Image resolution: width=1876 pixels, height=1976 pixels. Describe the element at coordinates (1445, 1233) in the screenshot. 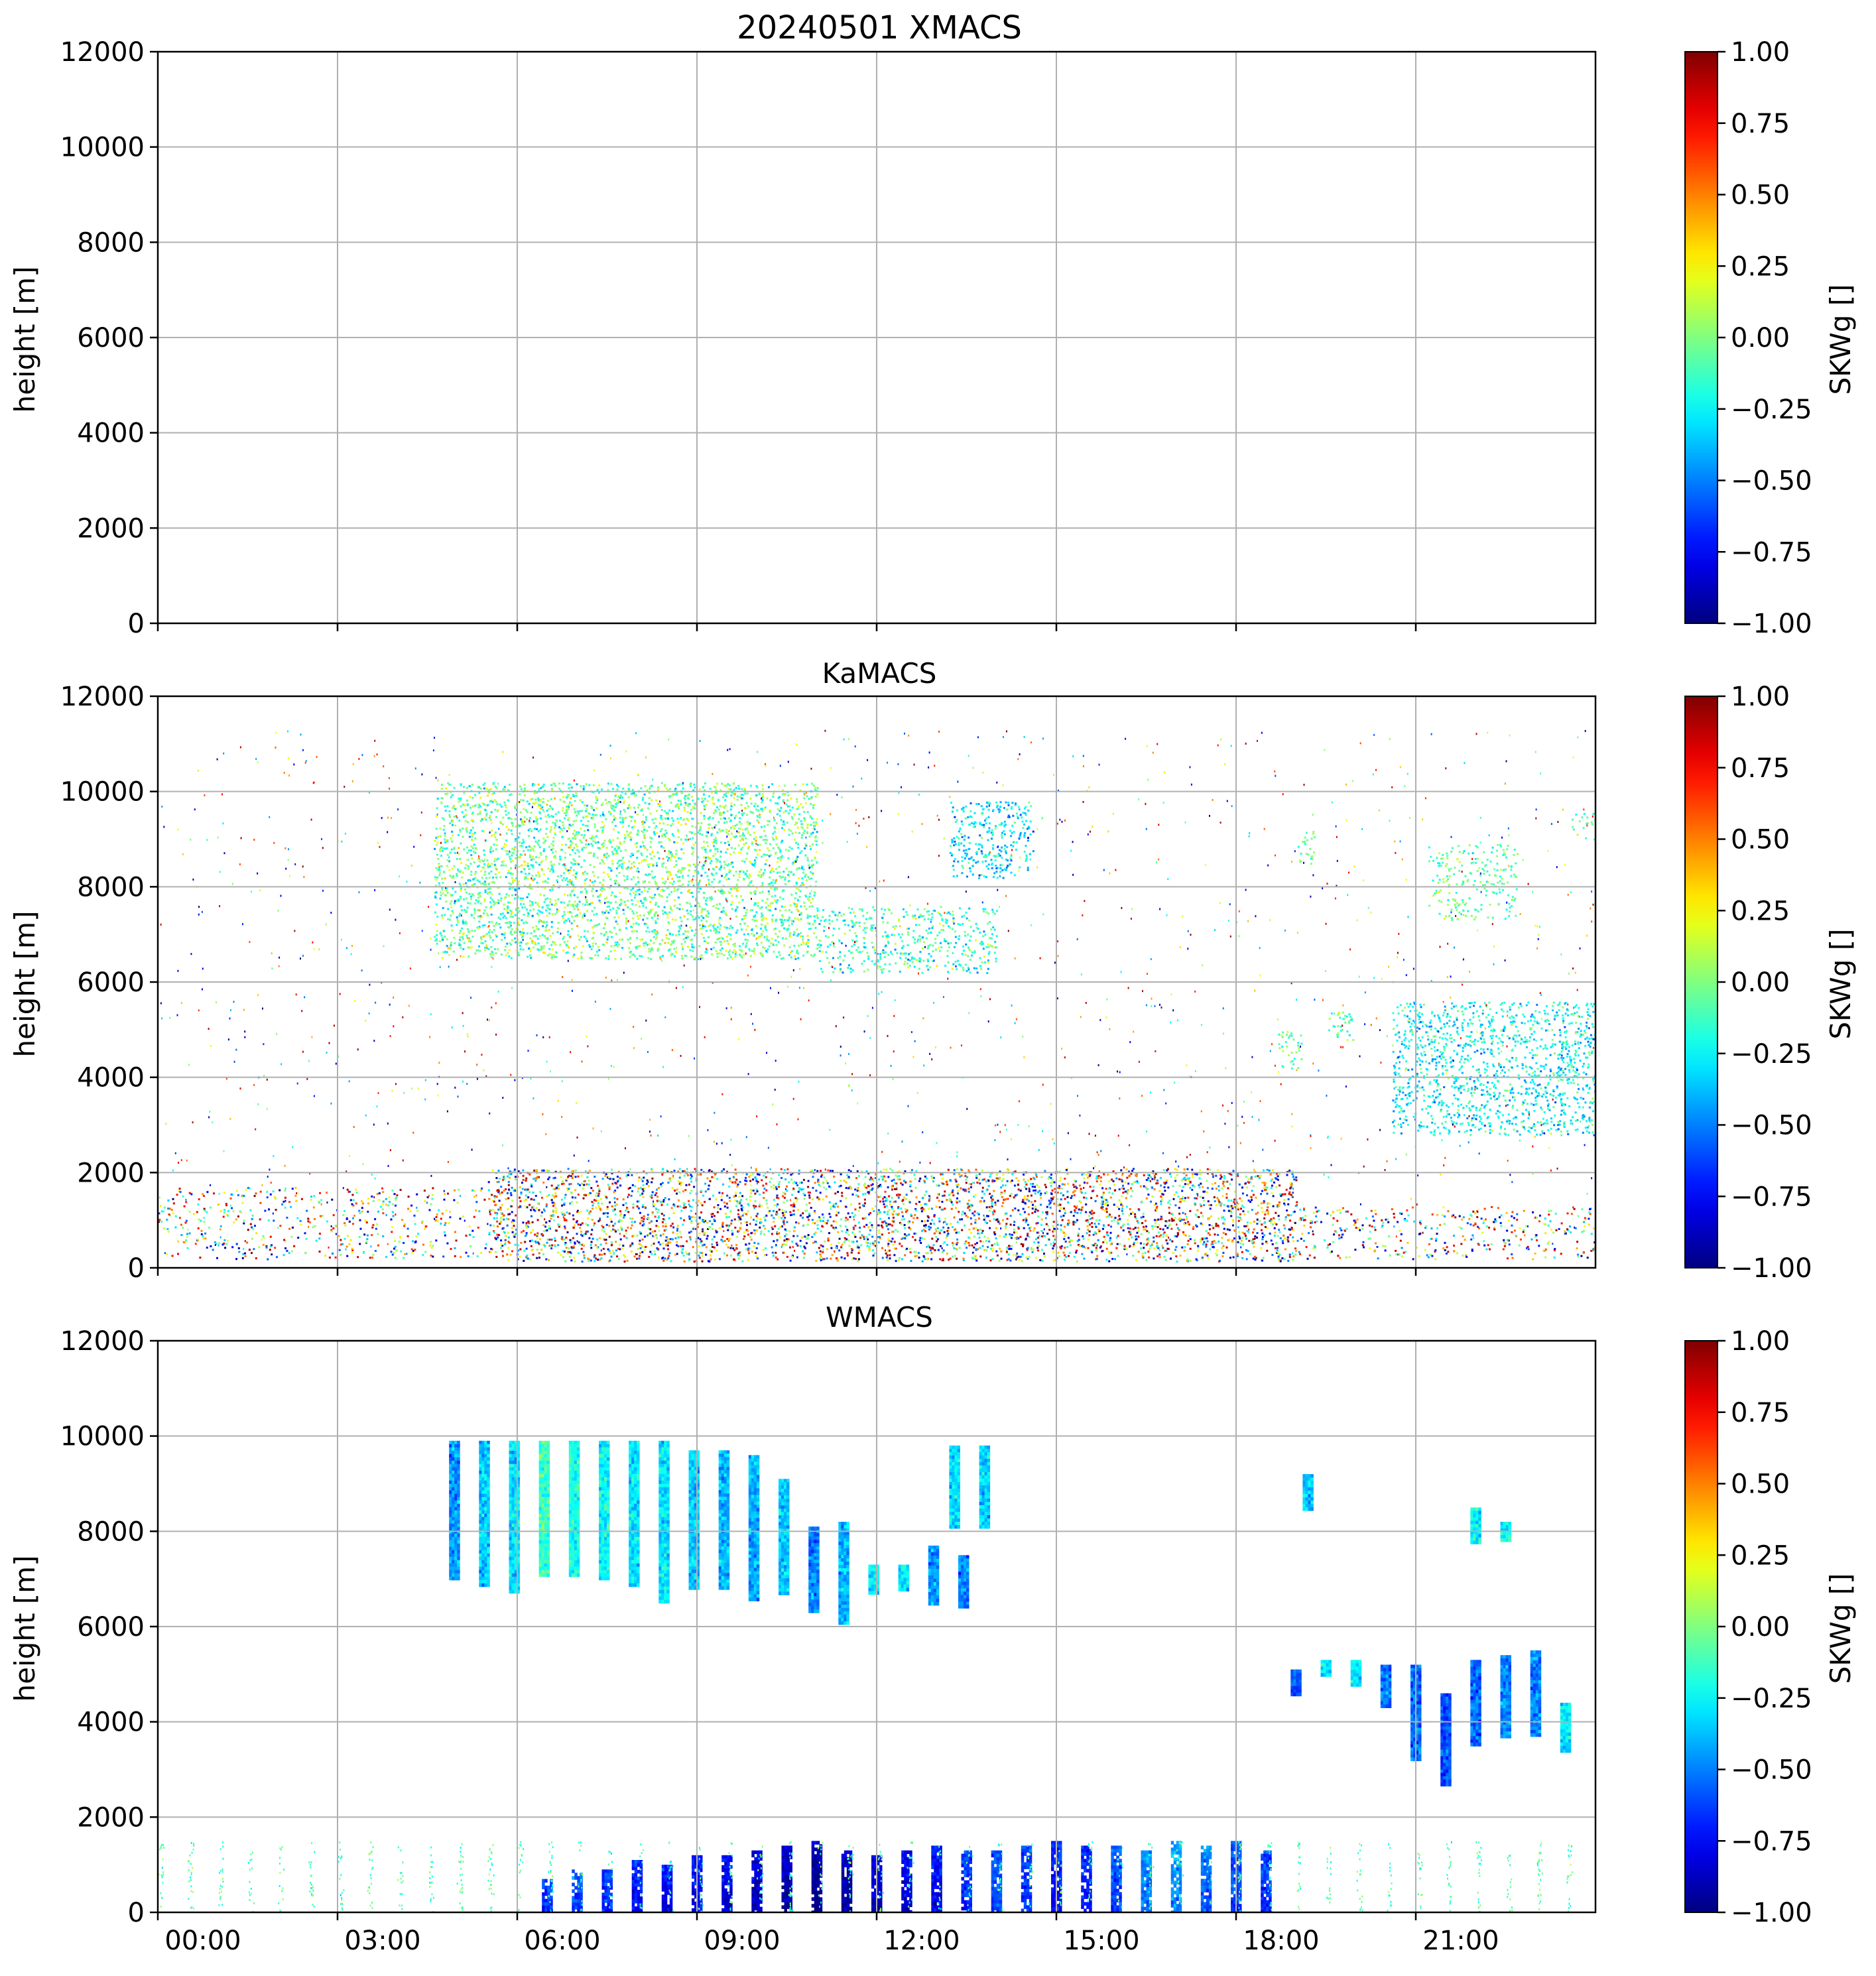

I see `cloud-region-boundary-layer-late` at that location.